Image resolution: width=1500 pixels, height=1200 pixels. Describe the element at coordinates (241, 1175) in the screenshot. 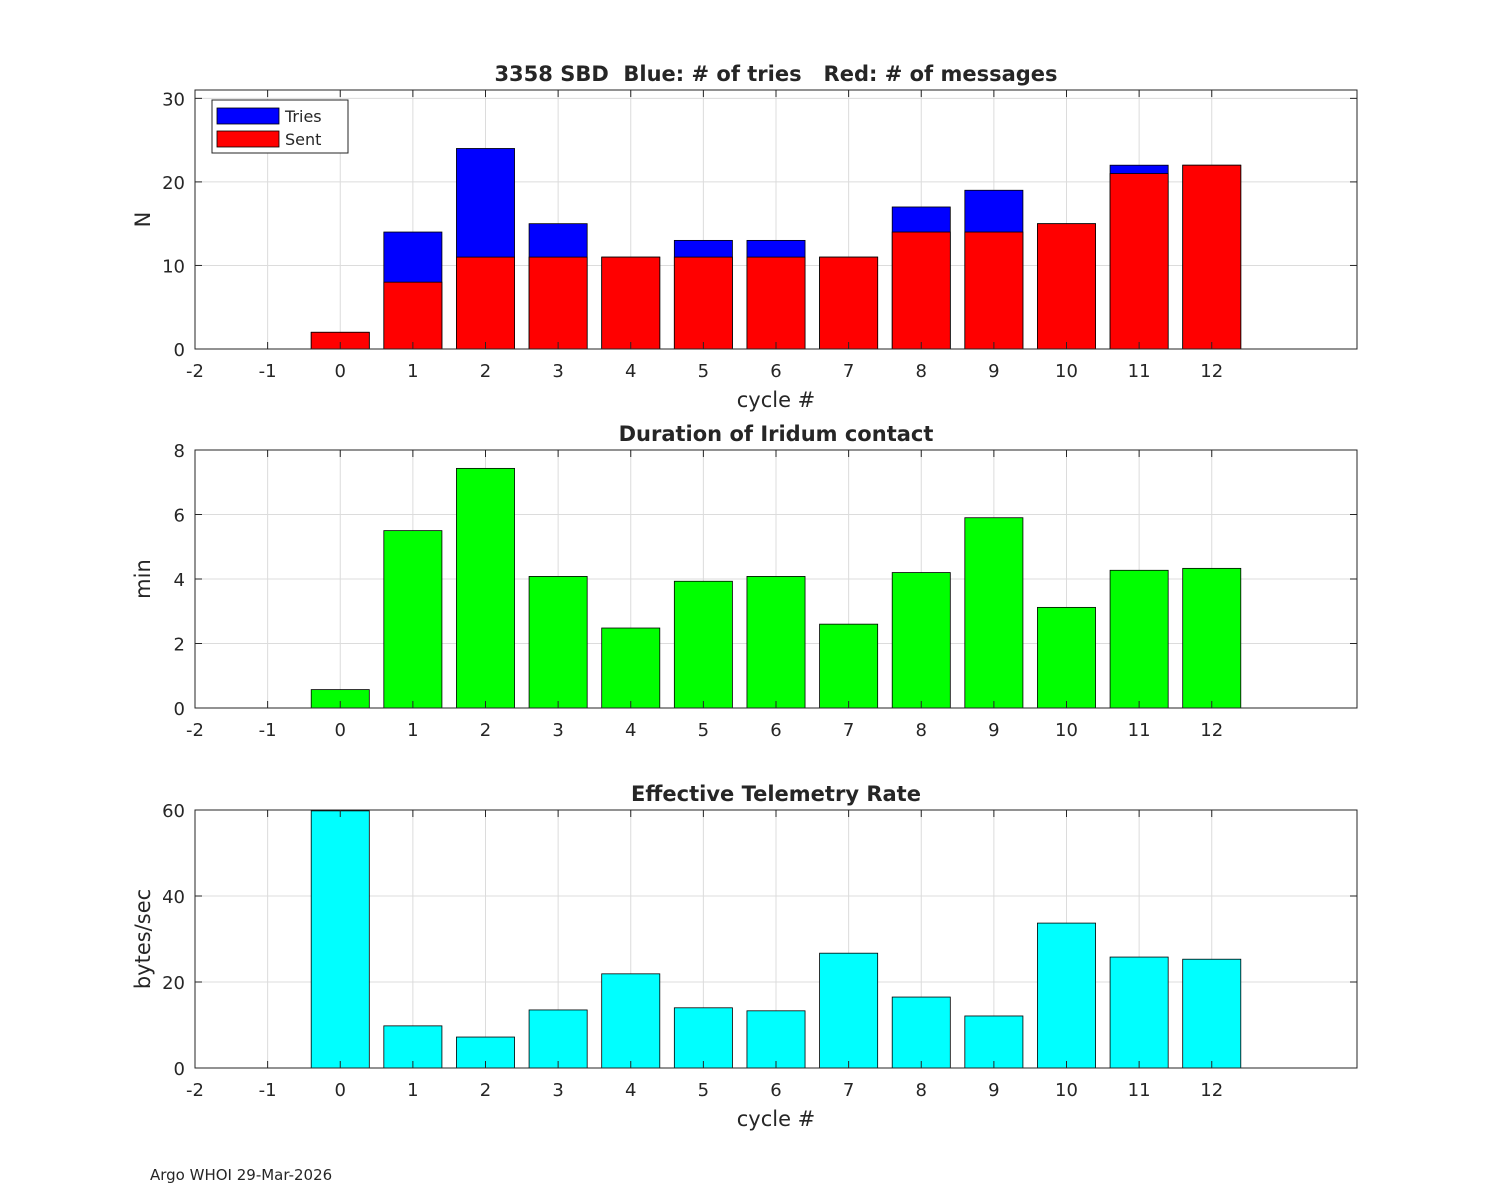

I see `footer-label: Argo WHOI 29-Mar-2026` at that location.